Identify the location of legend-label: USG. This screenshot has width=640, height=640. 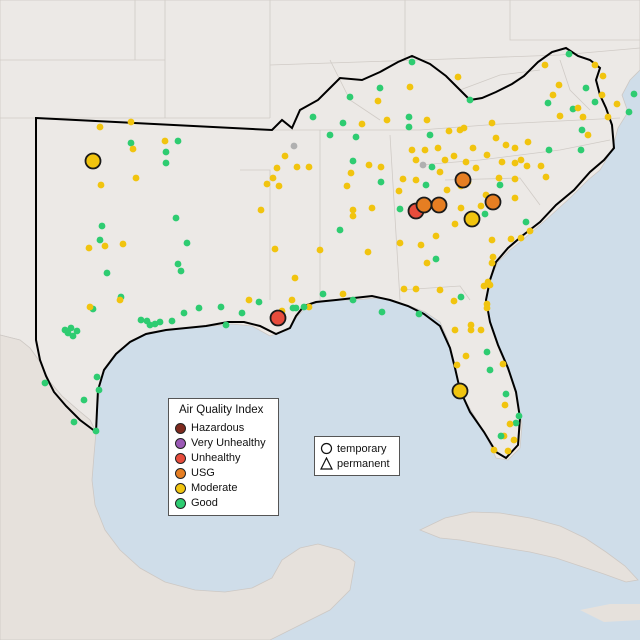
(203, 473).